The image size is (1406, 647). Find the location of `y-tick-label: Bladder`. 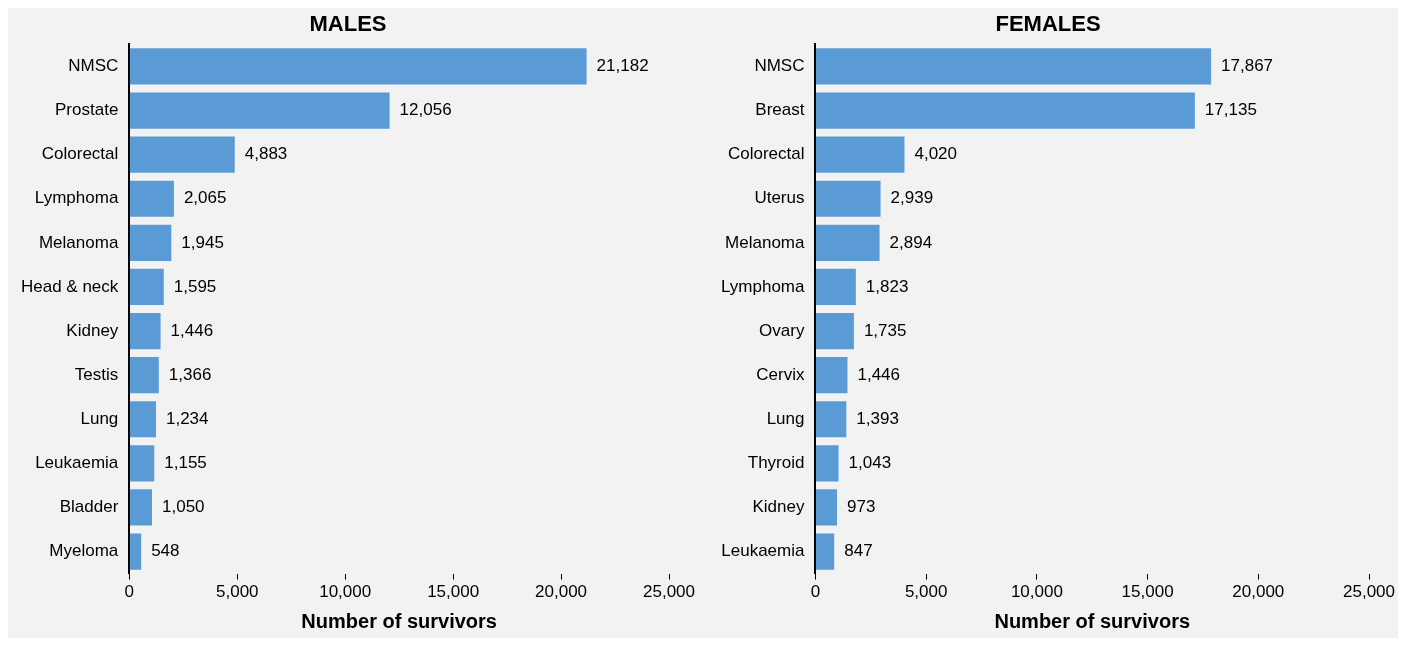

y-tick-label: Bladder is located at coordinates (89, 507).